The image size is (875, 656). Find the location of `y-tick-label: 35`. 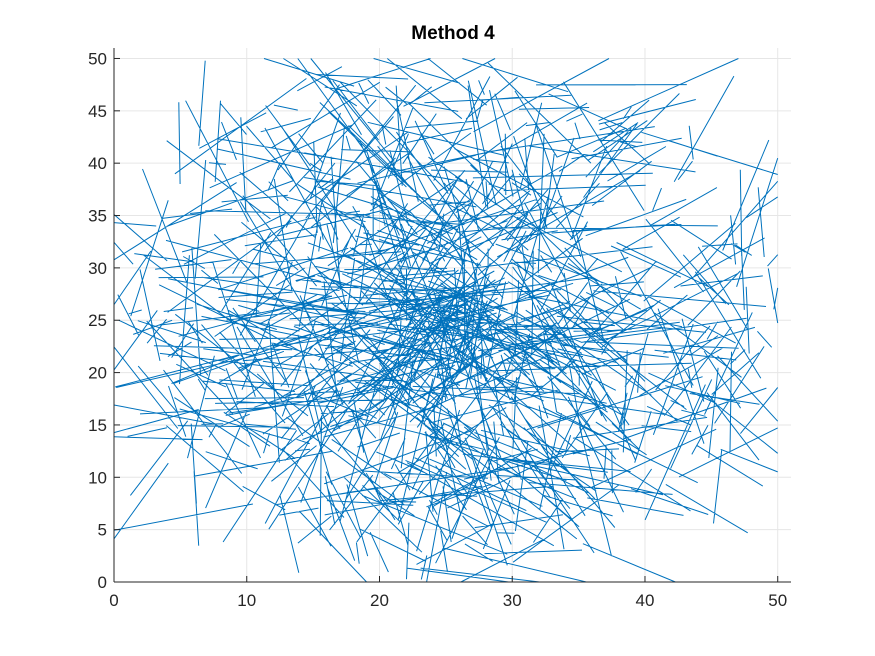

y-tick-label: 35 is located at coordinates (97, 216).